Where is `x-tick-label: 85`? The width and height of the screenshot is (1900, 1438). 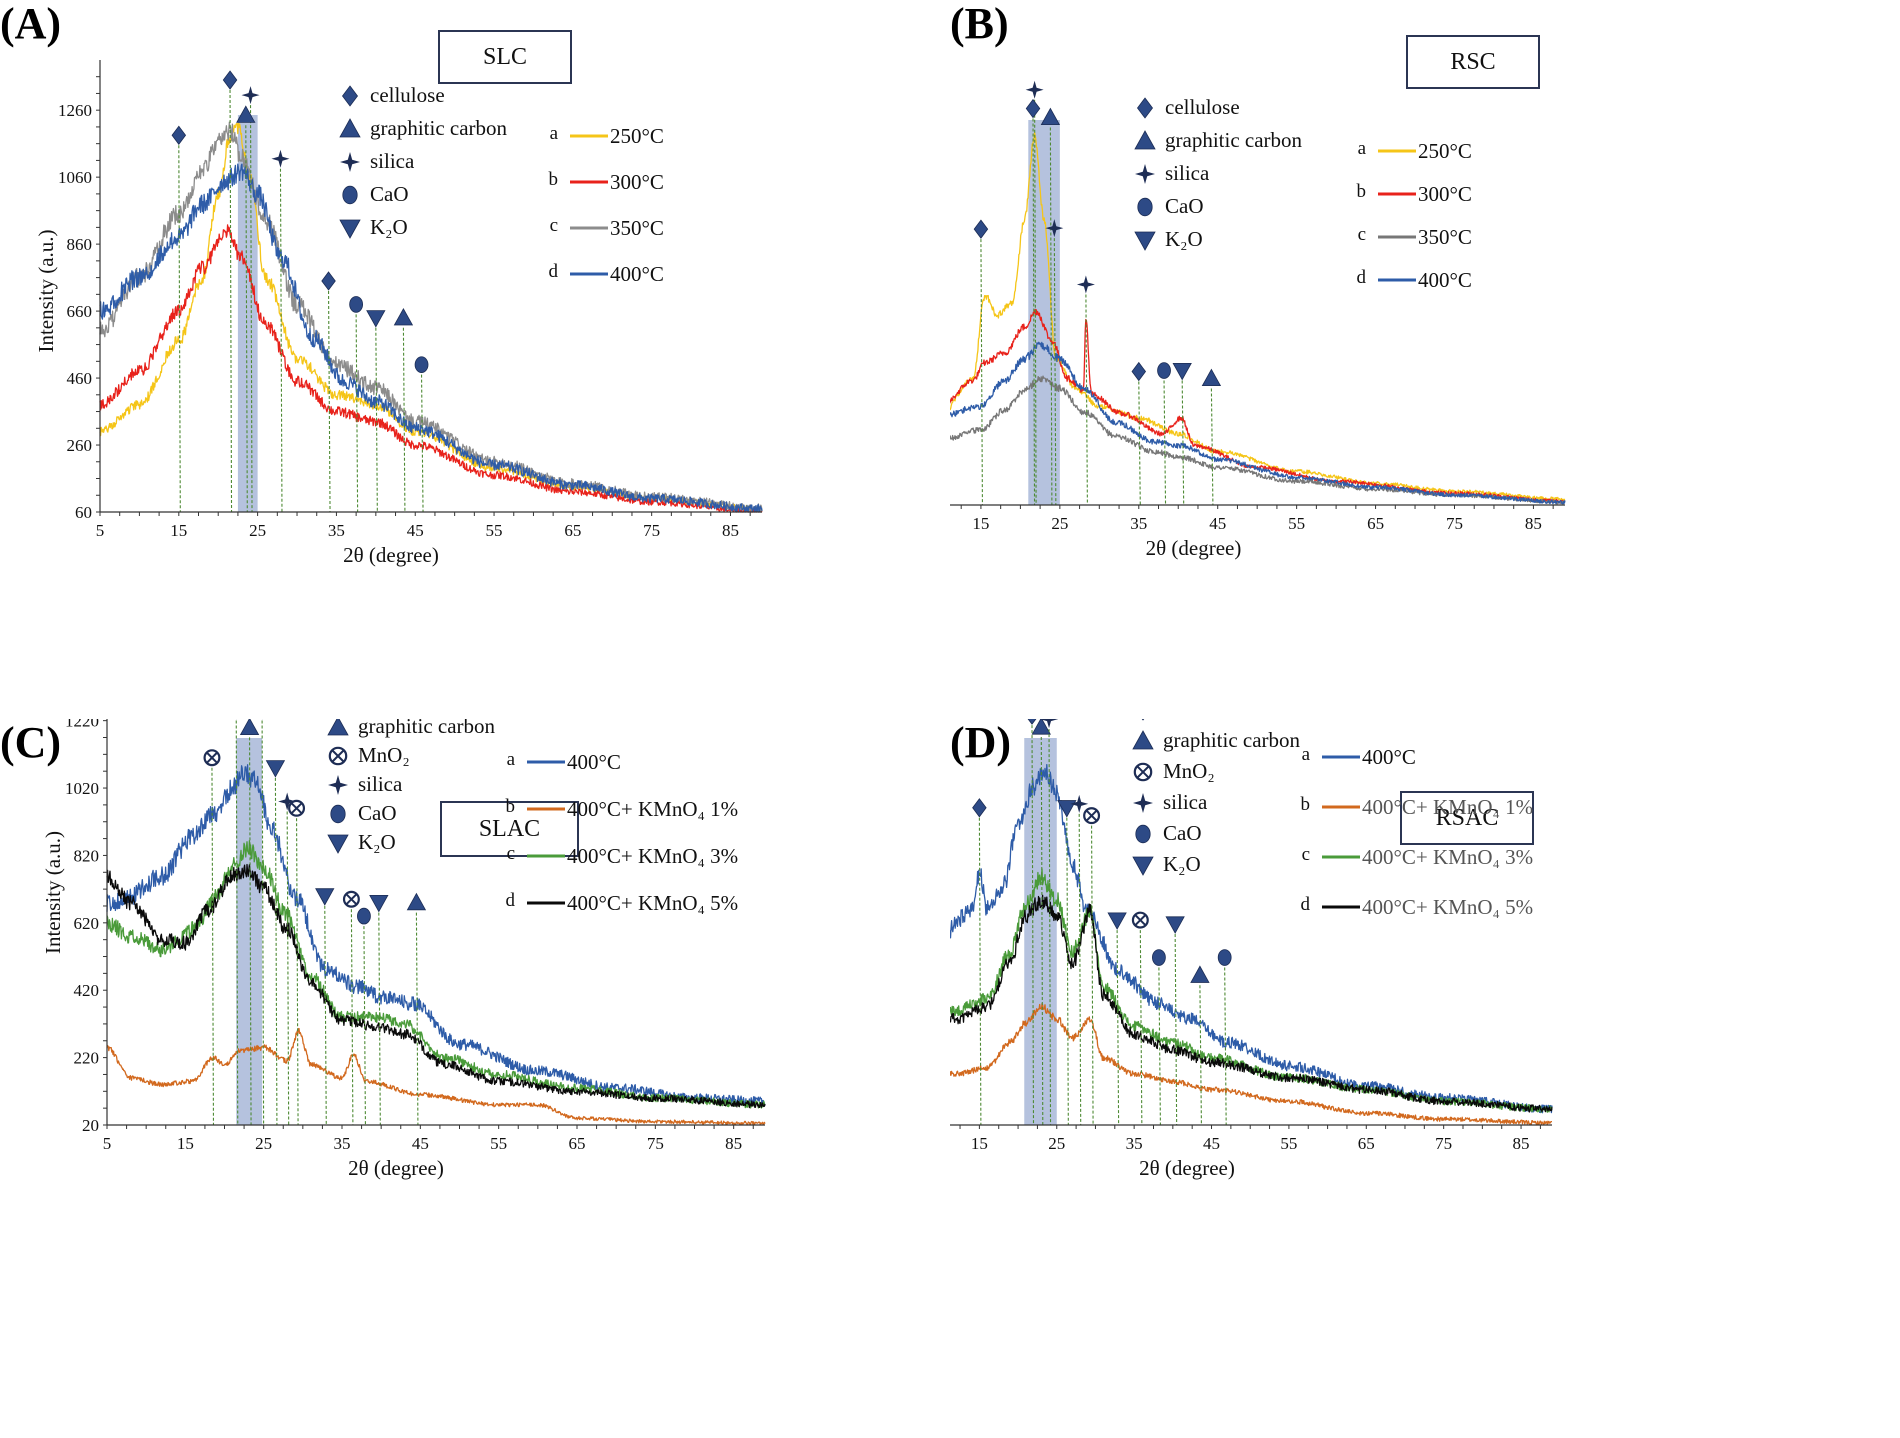 x-tick-label: 85 is located at coordinates (733, 1143).